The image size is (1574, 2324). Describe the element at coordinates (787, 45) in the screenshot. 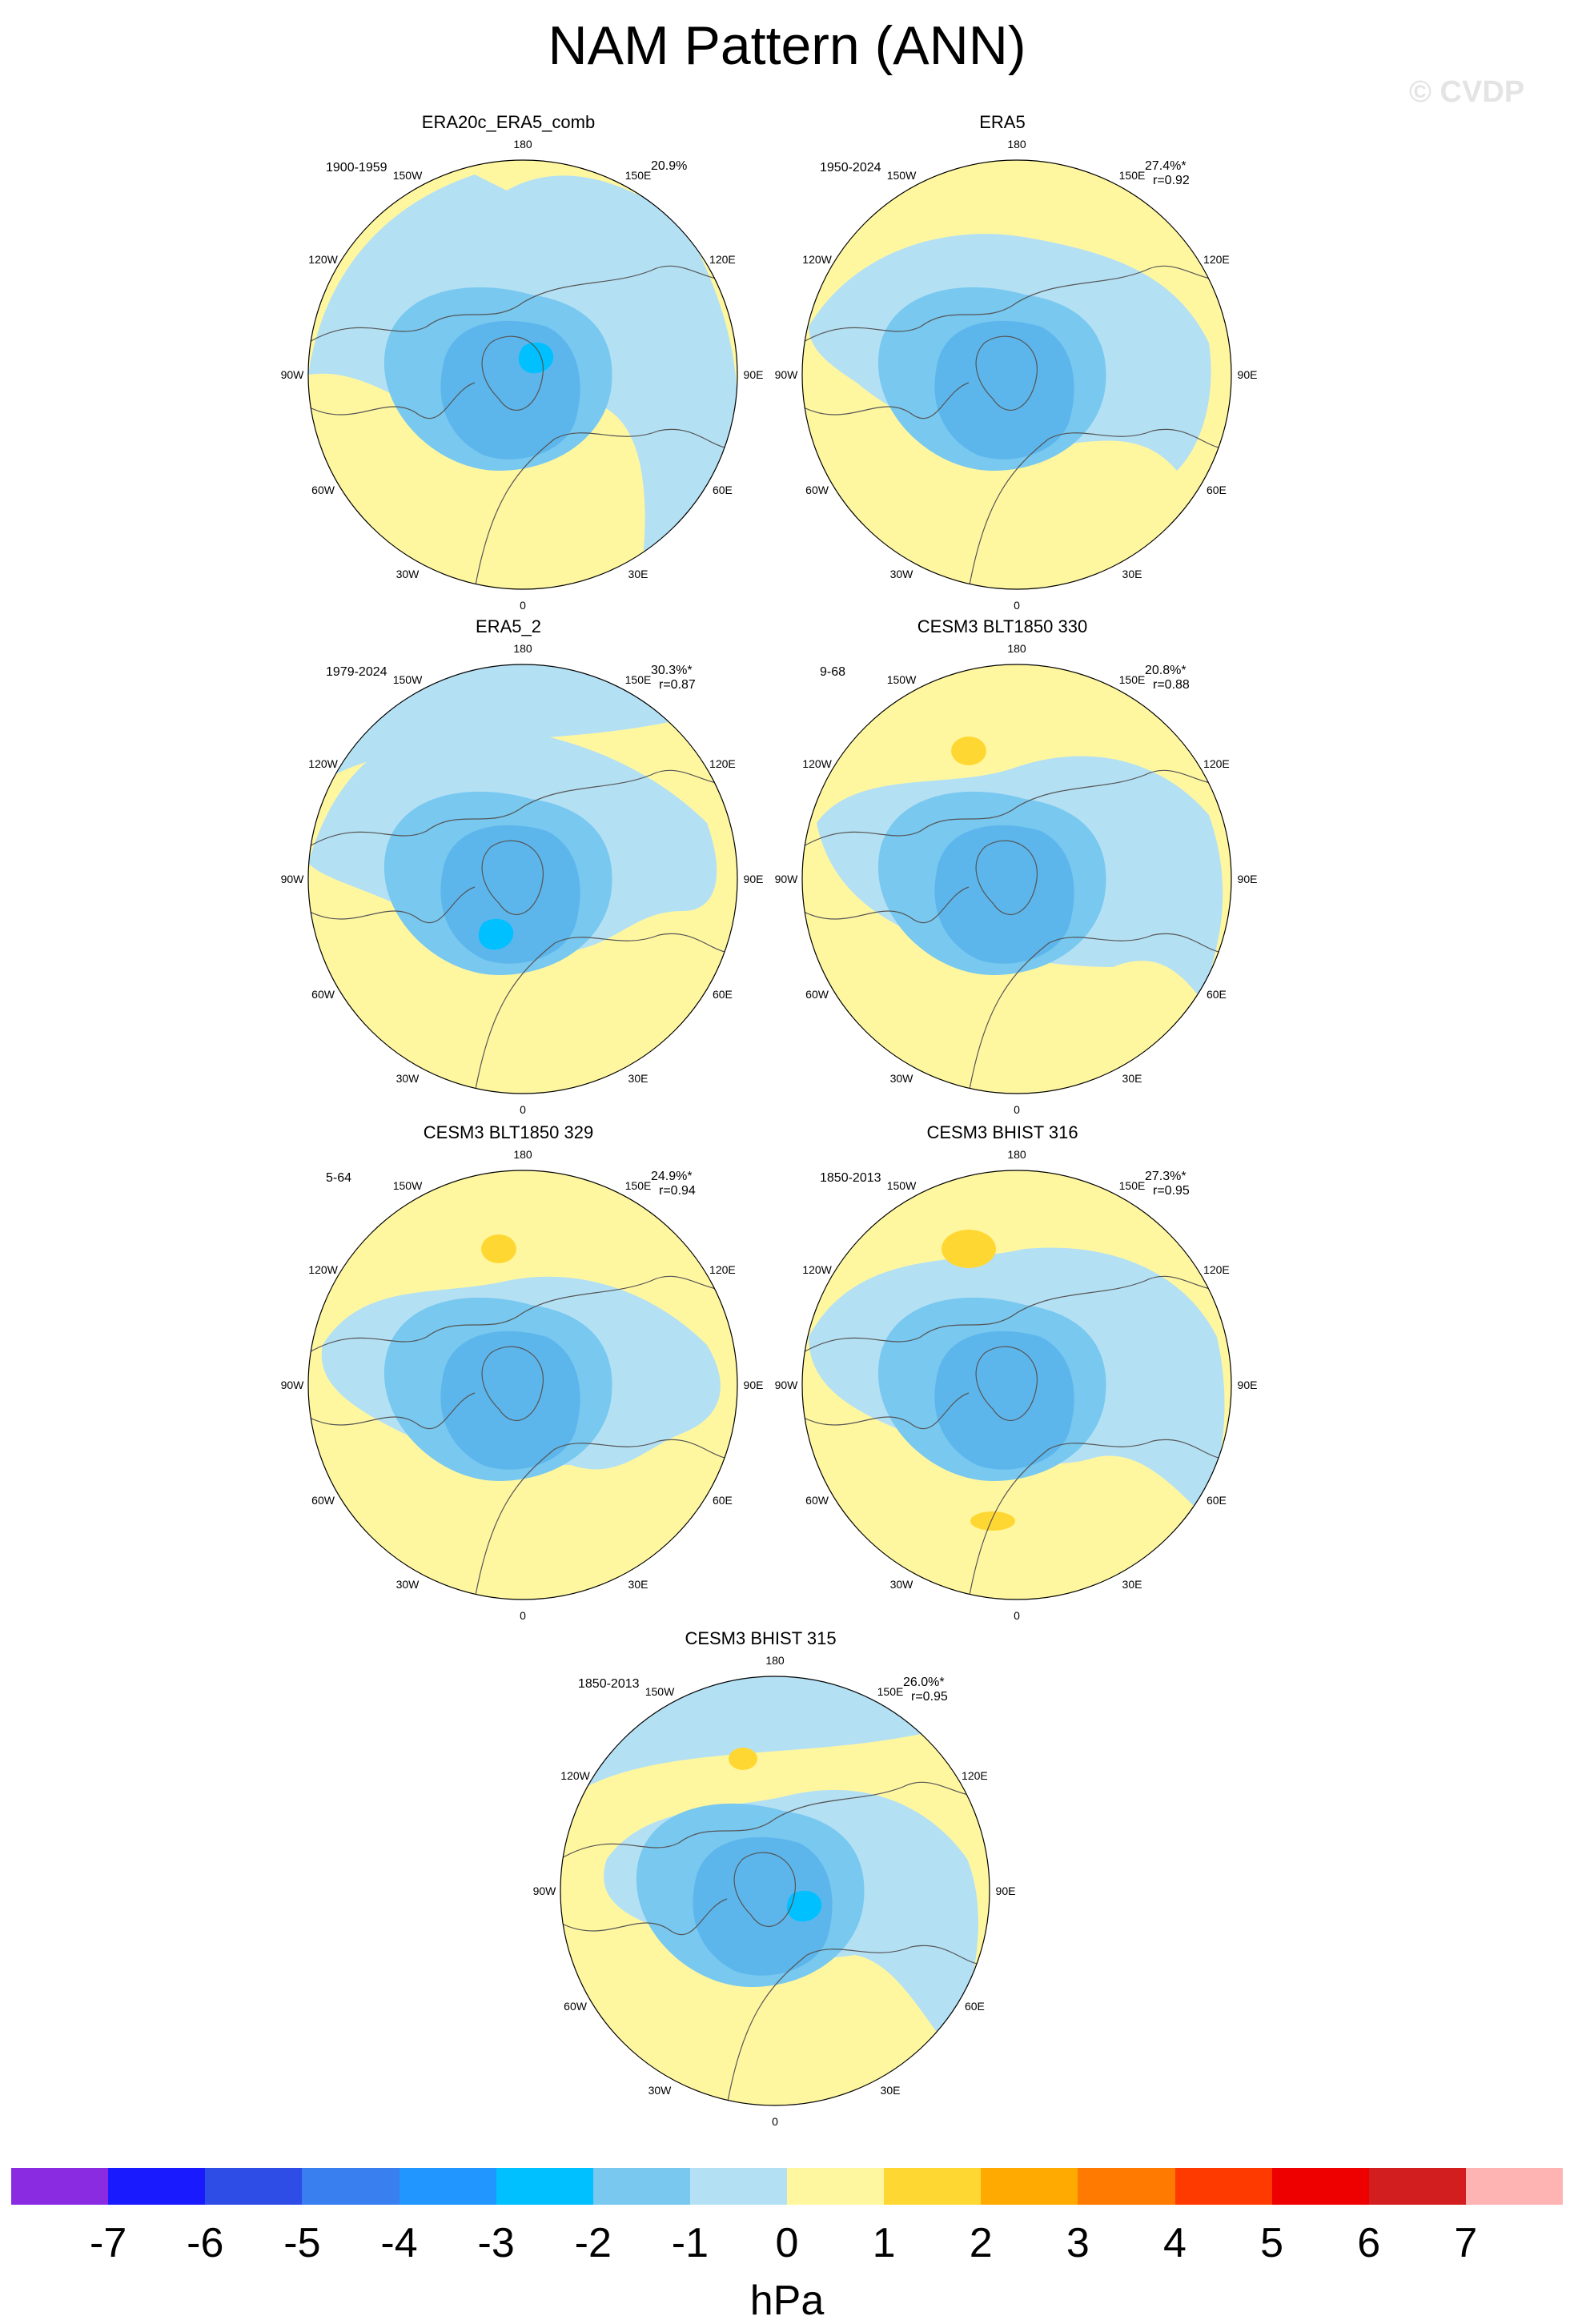

I see `page-title: NAM Pattern (ANN)` at that location.